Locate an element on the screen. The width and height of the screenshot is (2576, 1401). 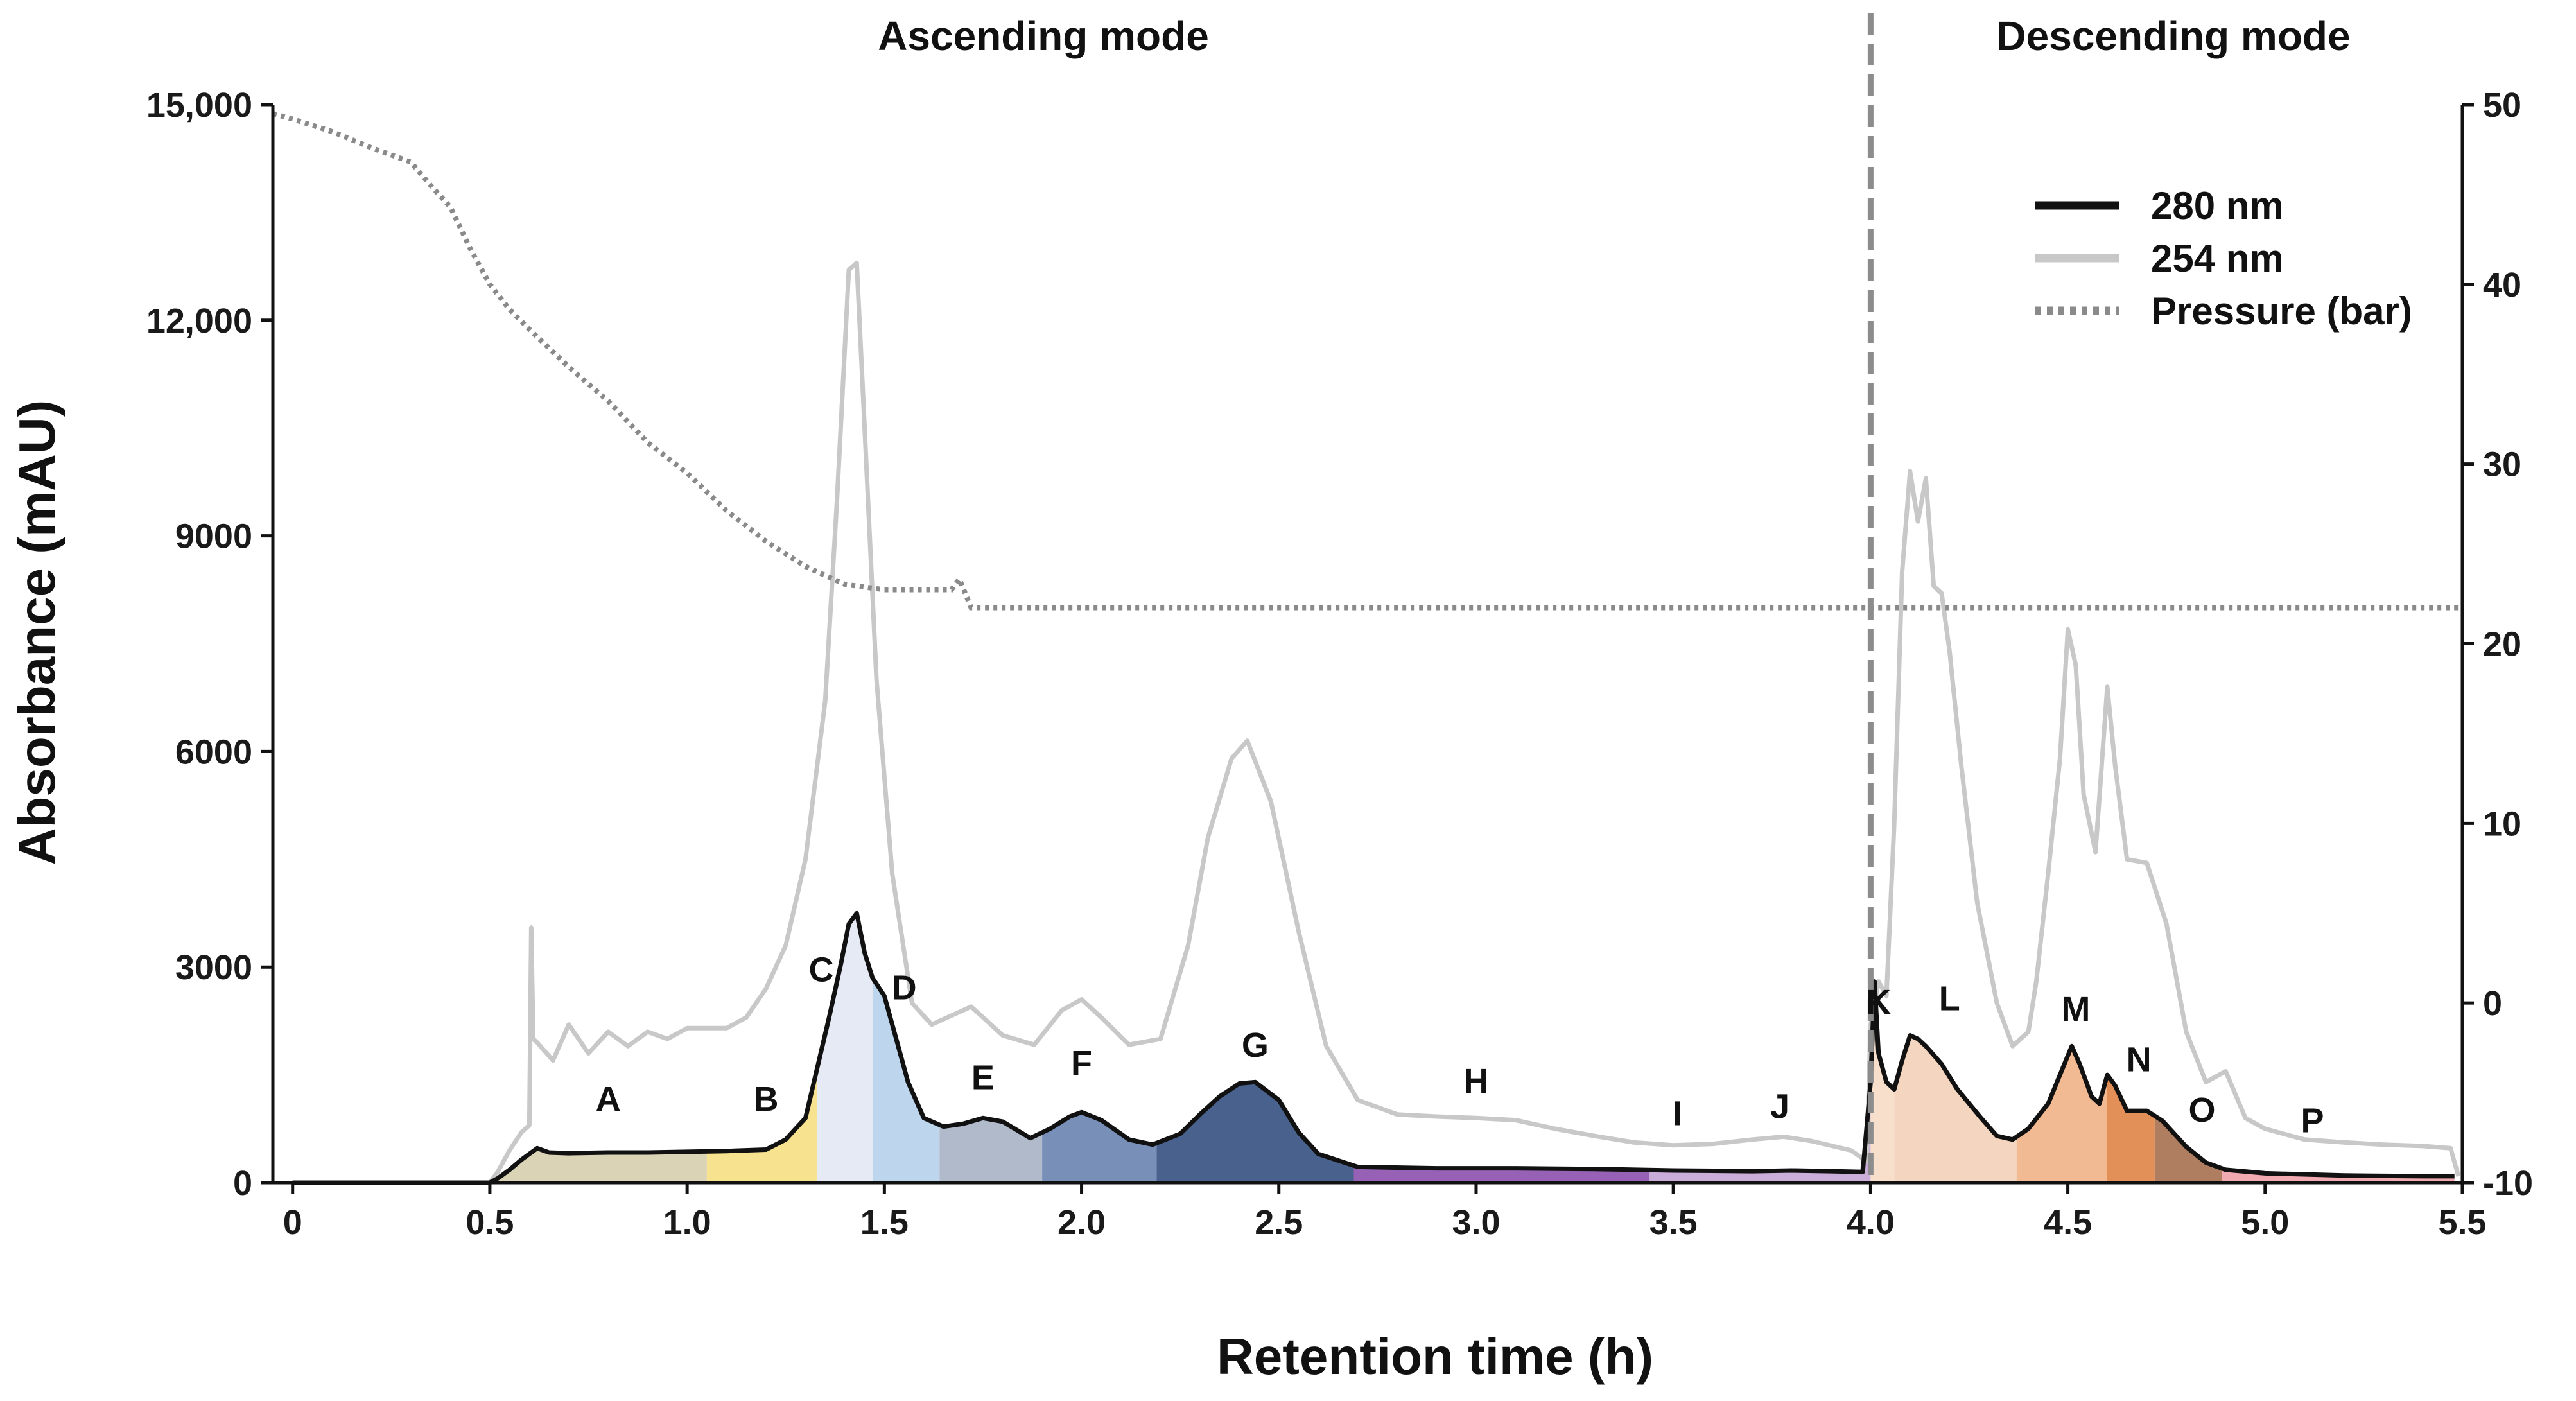
fraction-bands is located at coordinates (1476, 1048).